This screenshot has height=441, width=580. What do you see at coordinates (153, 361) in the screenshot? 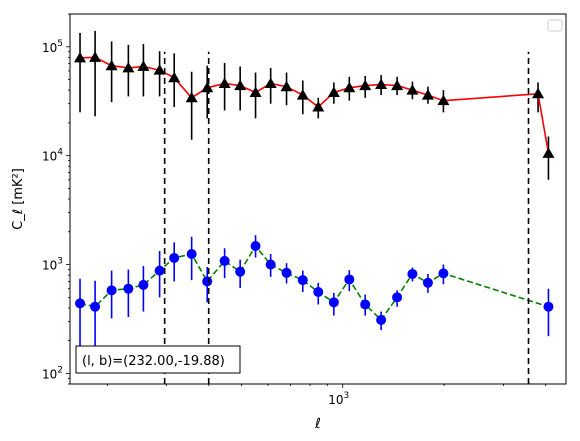
I see `coordinate-annotation-text: (l, b)=(232.00,-19.88)` at bounding box center [153, 361].